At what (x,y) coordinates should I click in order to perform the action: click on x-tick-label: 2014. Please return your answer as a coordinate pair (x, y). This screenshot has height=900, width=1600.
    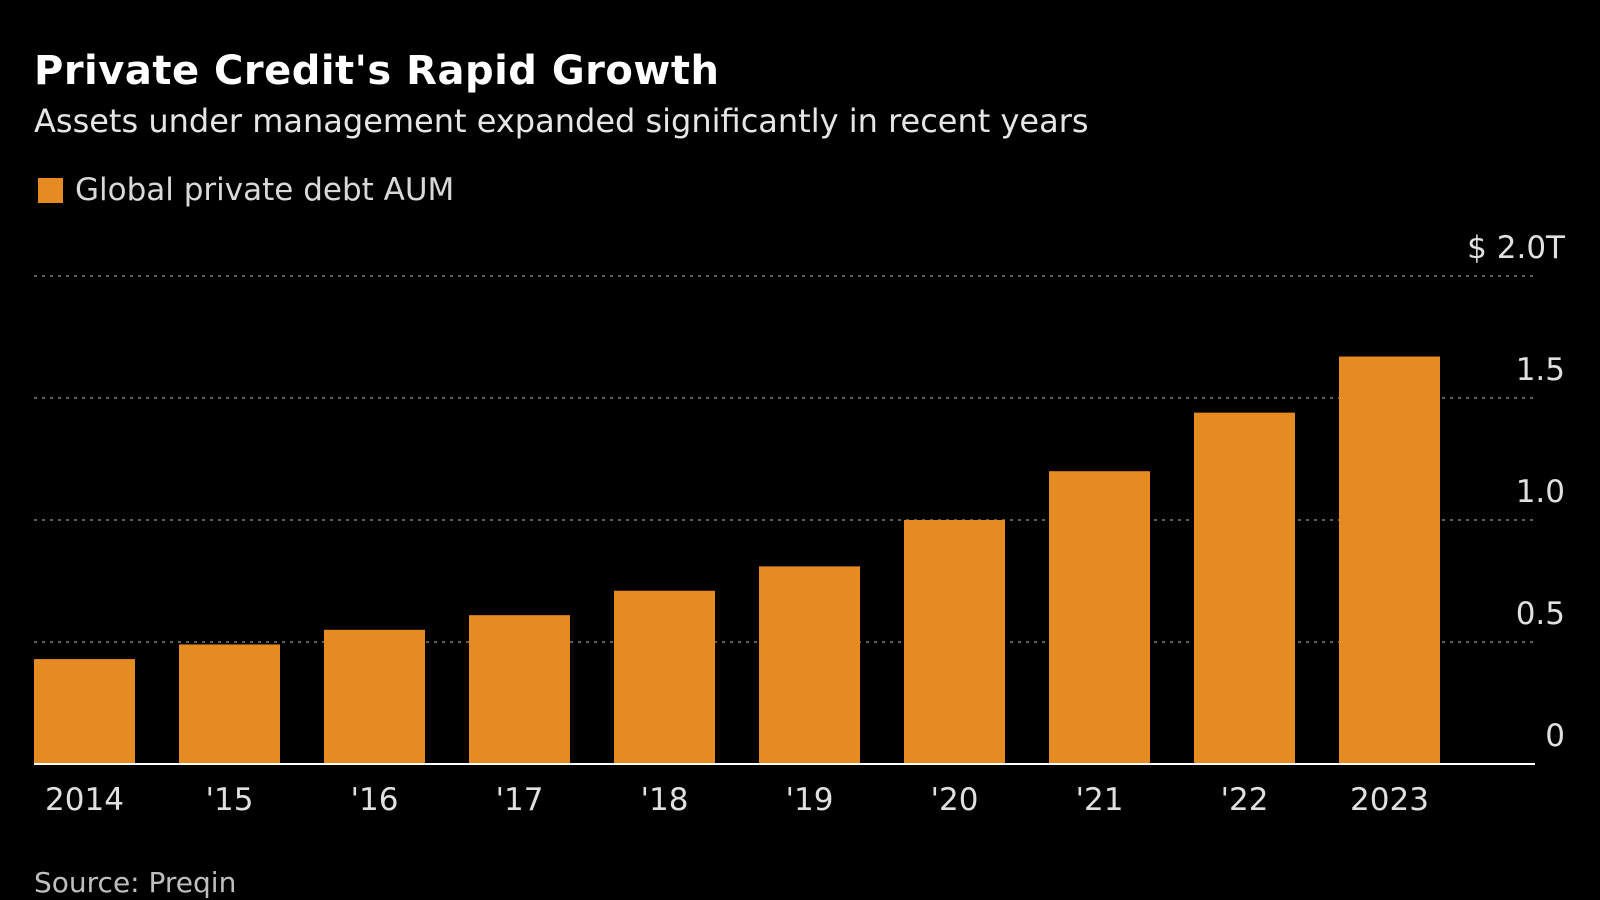
    Looking at the image, I should click on (84, 800).